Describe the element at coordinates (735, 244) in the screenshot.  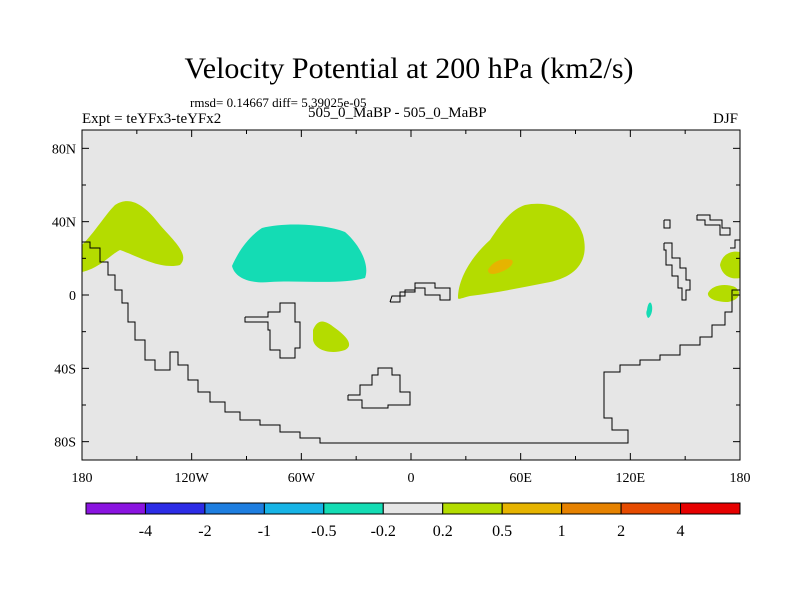
I see `coastline-right-edge` at that location.